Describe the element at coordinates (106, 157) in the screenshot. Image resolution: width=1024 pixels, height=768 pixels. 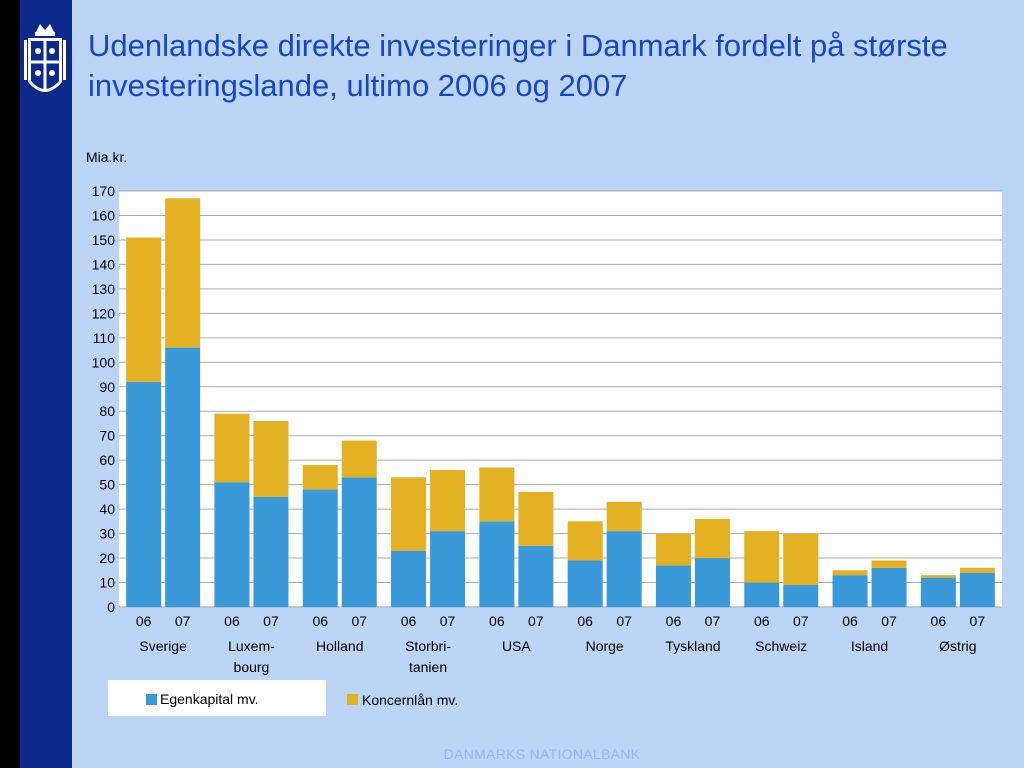
I see `y-axis-label: Mia.kr.` at that location.